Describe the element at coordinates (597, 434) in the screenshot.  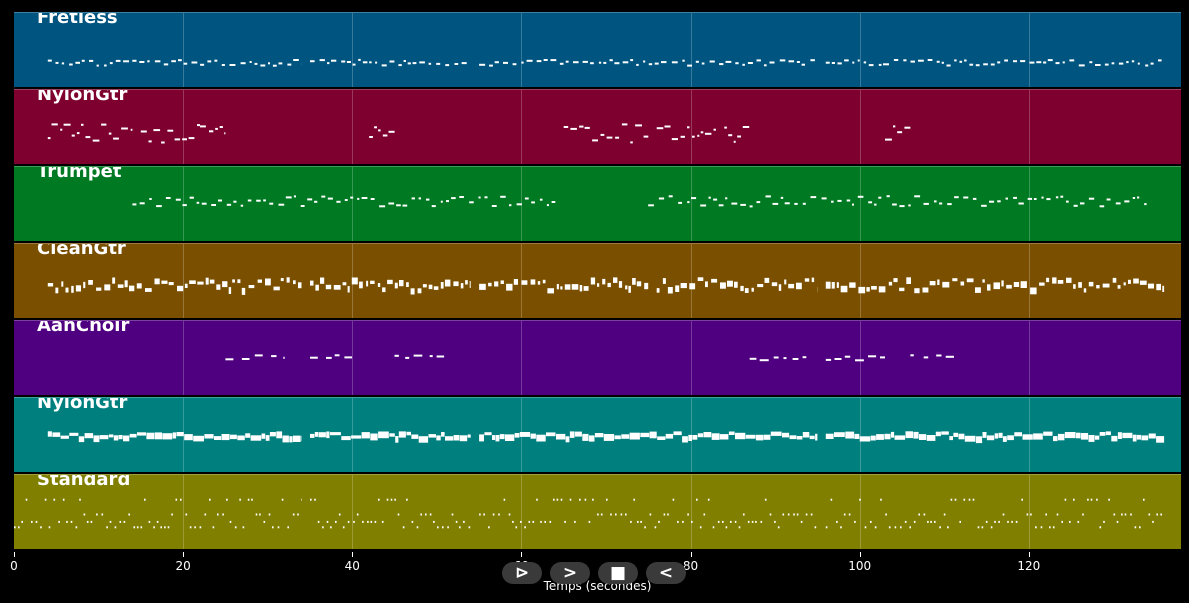
I see `track-5: NylonGtr` at that location.